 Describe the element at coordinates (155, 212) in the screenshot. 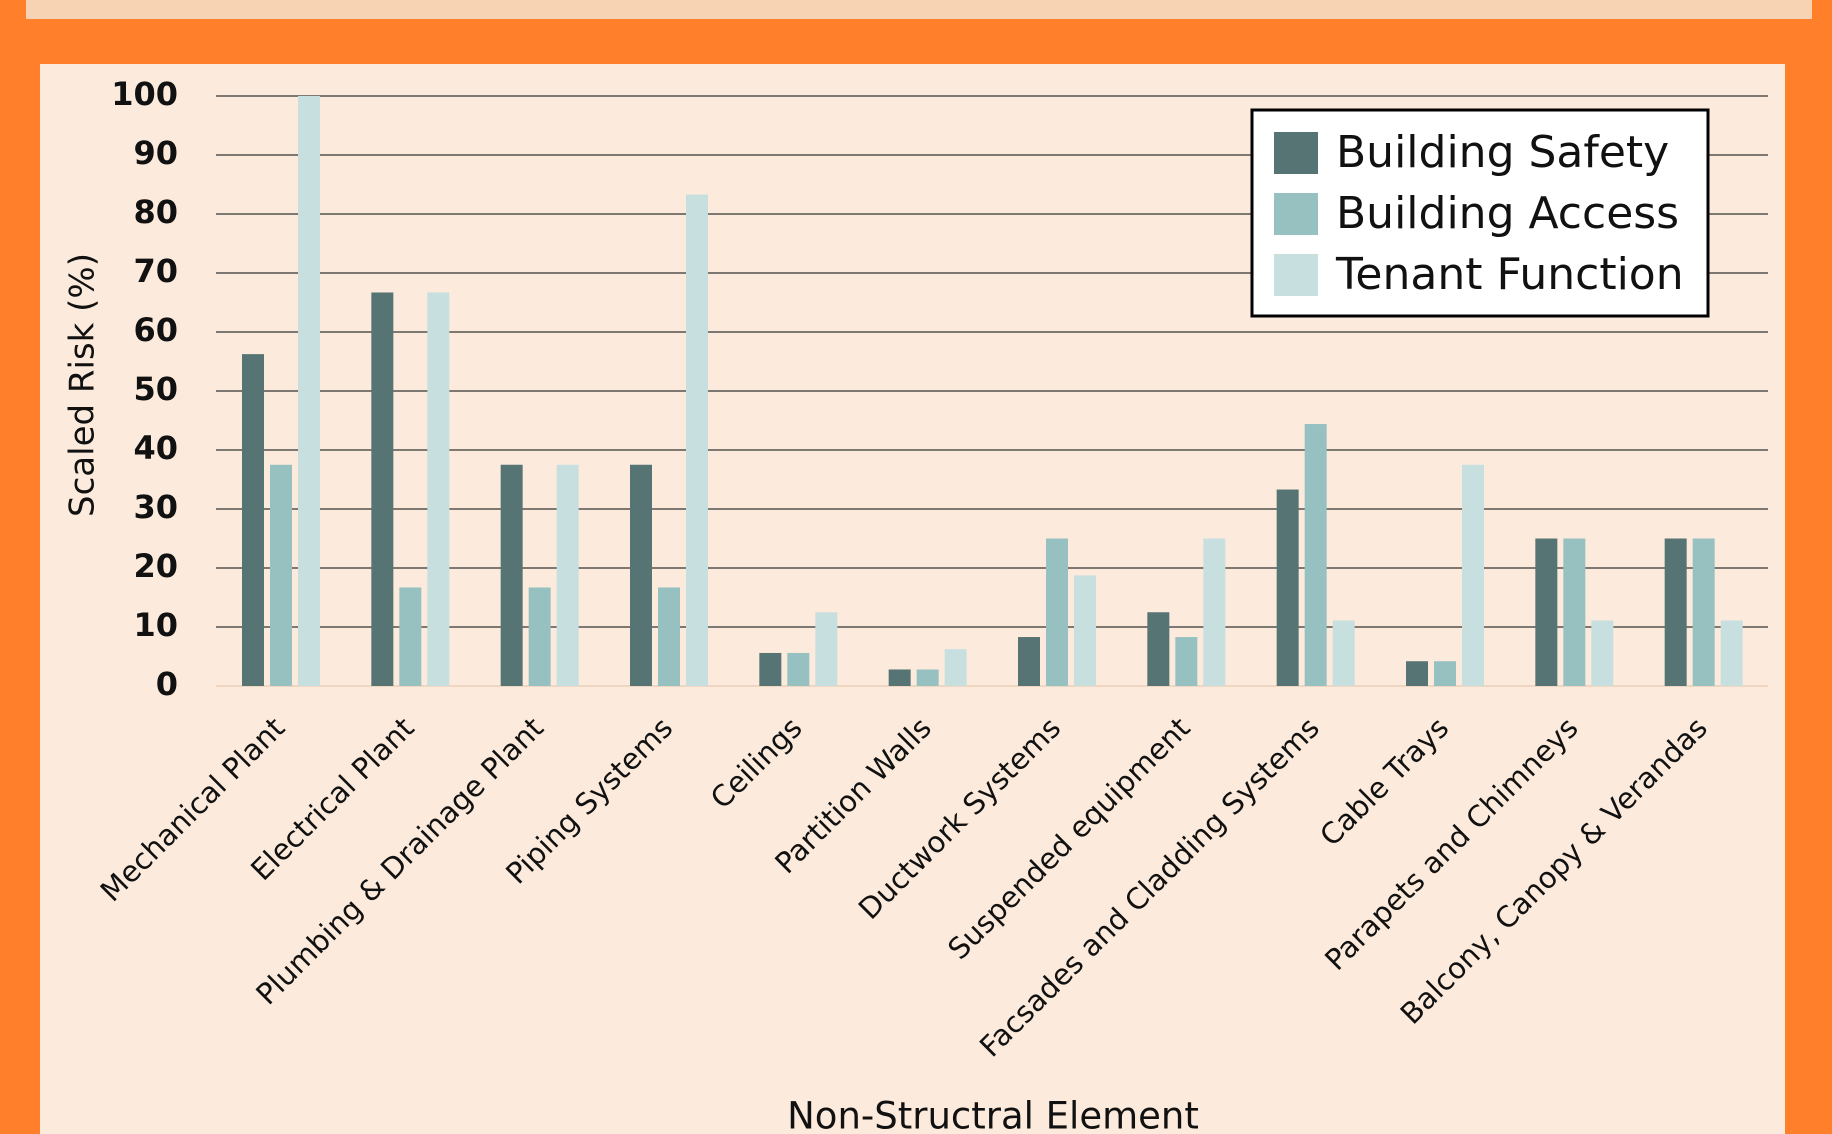

I see `y-tick-label: 80` at that location.